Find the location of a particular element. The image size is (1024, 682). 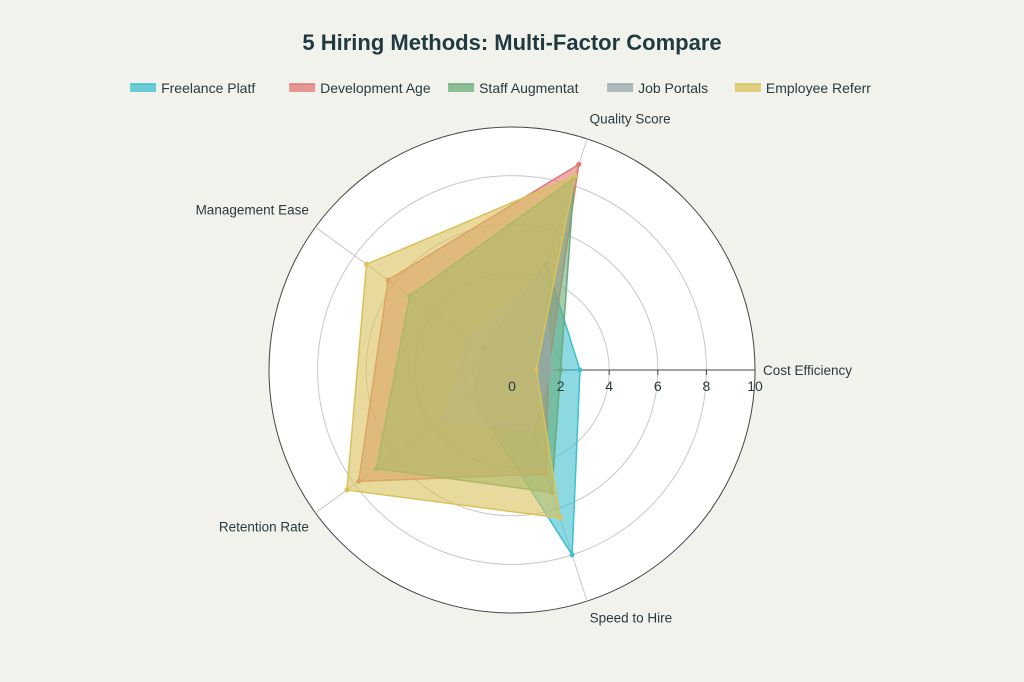

legend-label: Development Age is located at coordinates (375, 88).